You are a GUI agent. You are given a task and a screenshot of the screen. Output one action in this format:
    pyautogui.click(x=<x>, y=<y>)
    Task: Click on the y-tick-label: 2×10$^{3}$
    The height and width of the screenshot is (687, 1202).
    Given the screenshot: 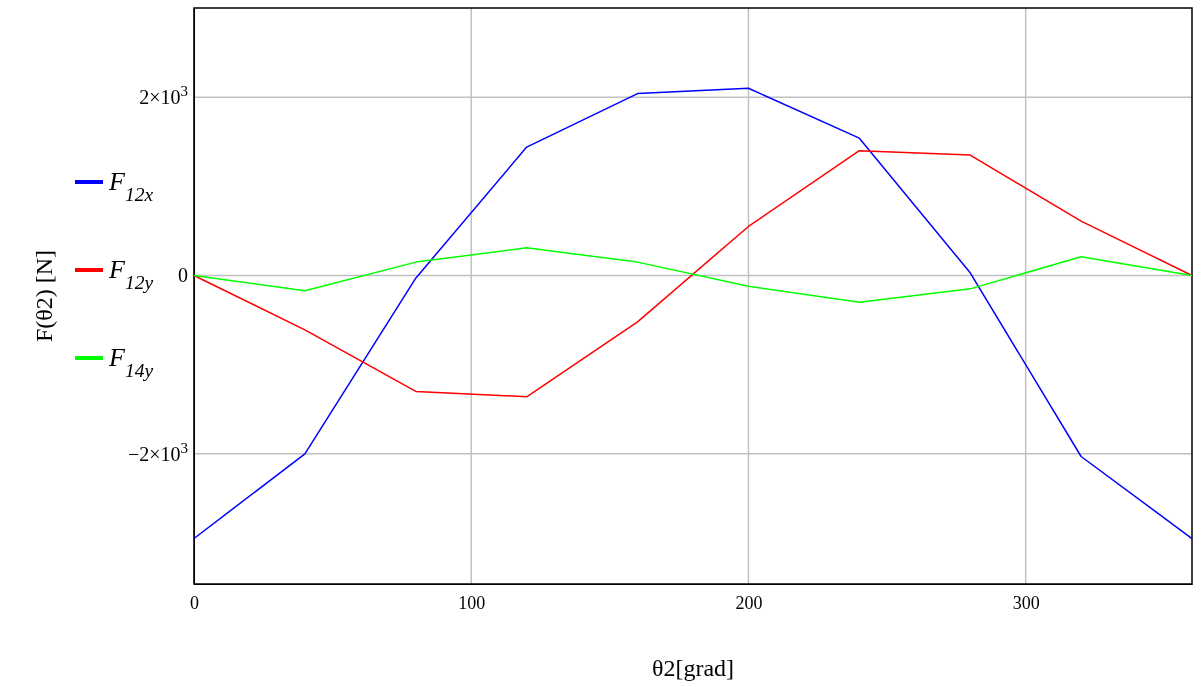 What is the action you would take?
    pyautogui.click(x=163, y=96)
    